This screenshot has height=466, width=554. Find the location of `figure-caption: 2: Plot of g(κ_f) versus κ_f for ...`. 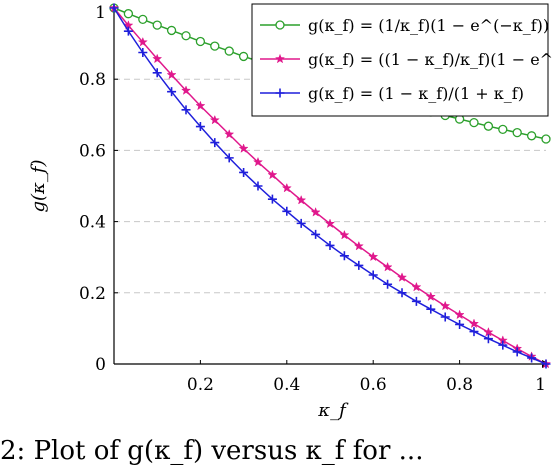

figure-caption: 2: Plot of g(κ_f) versus κ_f for ... is located at coordinates (212, 451).